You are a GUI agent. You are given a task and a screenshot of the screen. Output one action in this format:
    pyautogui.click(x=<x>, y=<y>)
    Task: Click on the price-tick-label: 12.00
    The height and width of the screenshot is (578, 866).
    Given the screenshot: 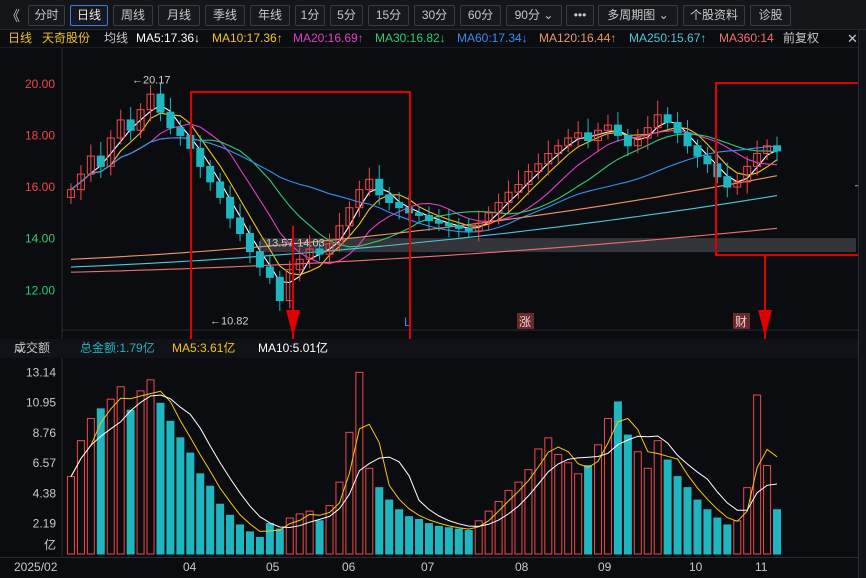 What is the action you would take?
    pyautogui.click(x=40, y=290)
    